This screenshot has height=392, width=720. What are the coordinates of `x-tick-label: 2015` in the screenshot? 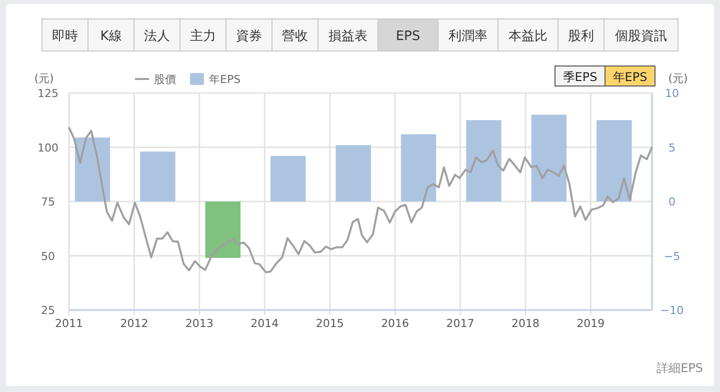 It's located at (330, 323).